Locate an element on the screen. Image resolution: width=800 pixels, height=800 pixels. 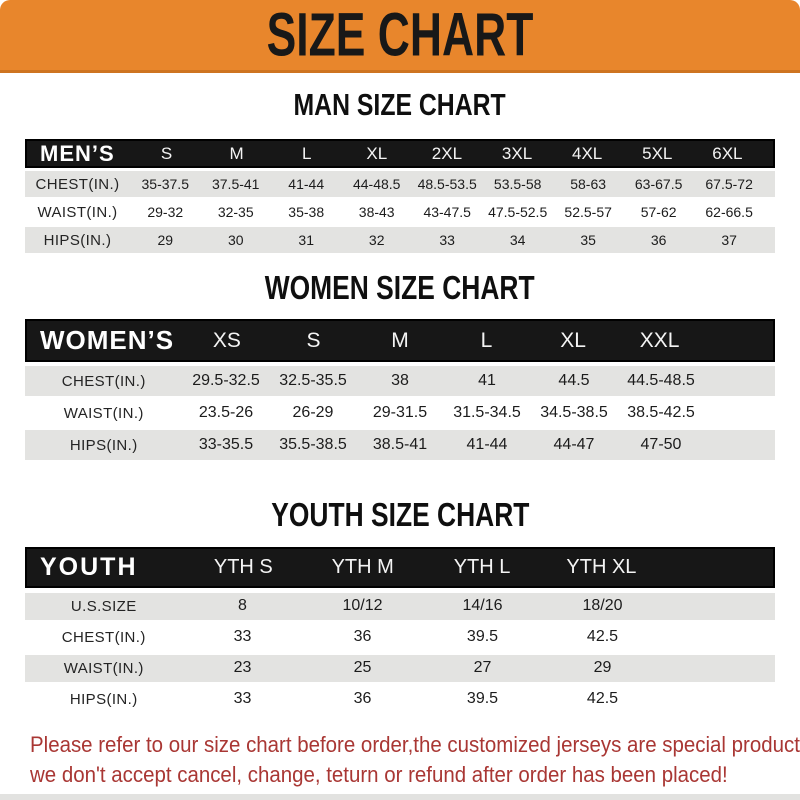
cell-value: 44.5 is located at coordinates (574, 381).